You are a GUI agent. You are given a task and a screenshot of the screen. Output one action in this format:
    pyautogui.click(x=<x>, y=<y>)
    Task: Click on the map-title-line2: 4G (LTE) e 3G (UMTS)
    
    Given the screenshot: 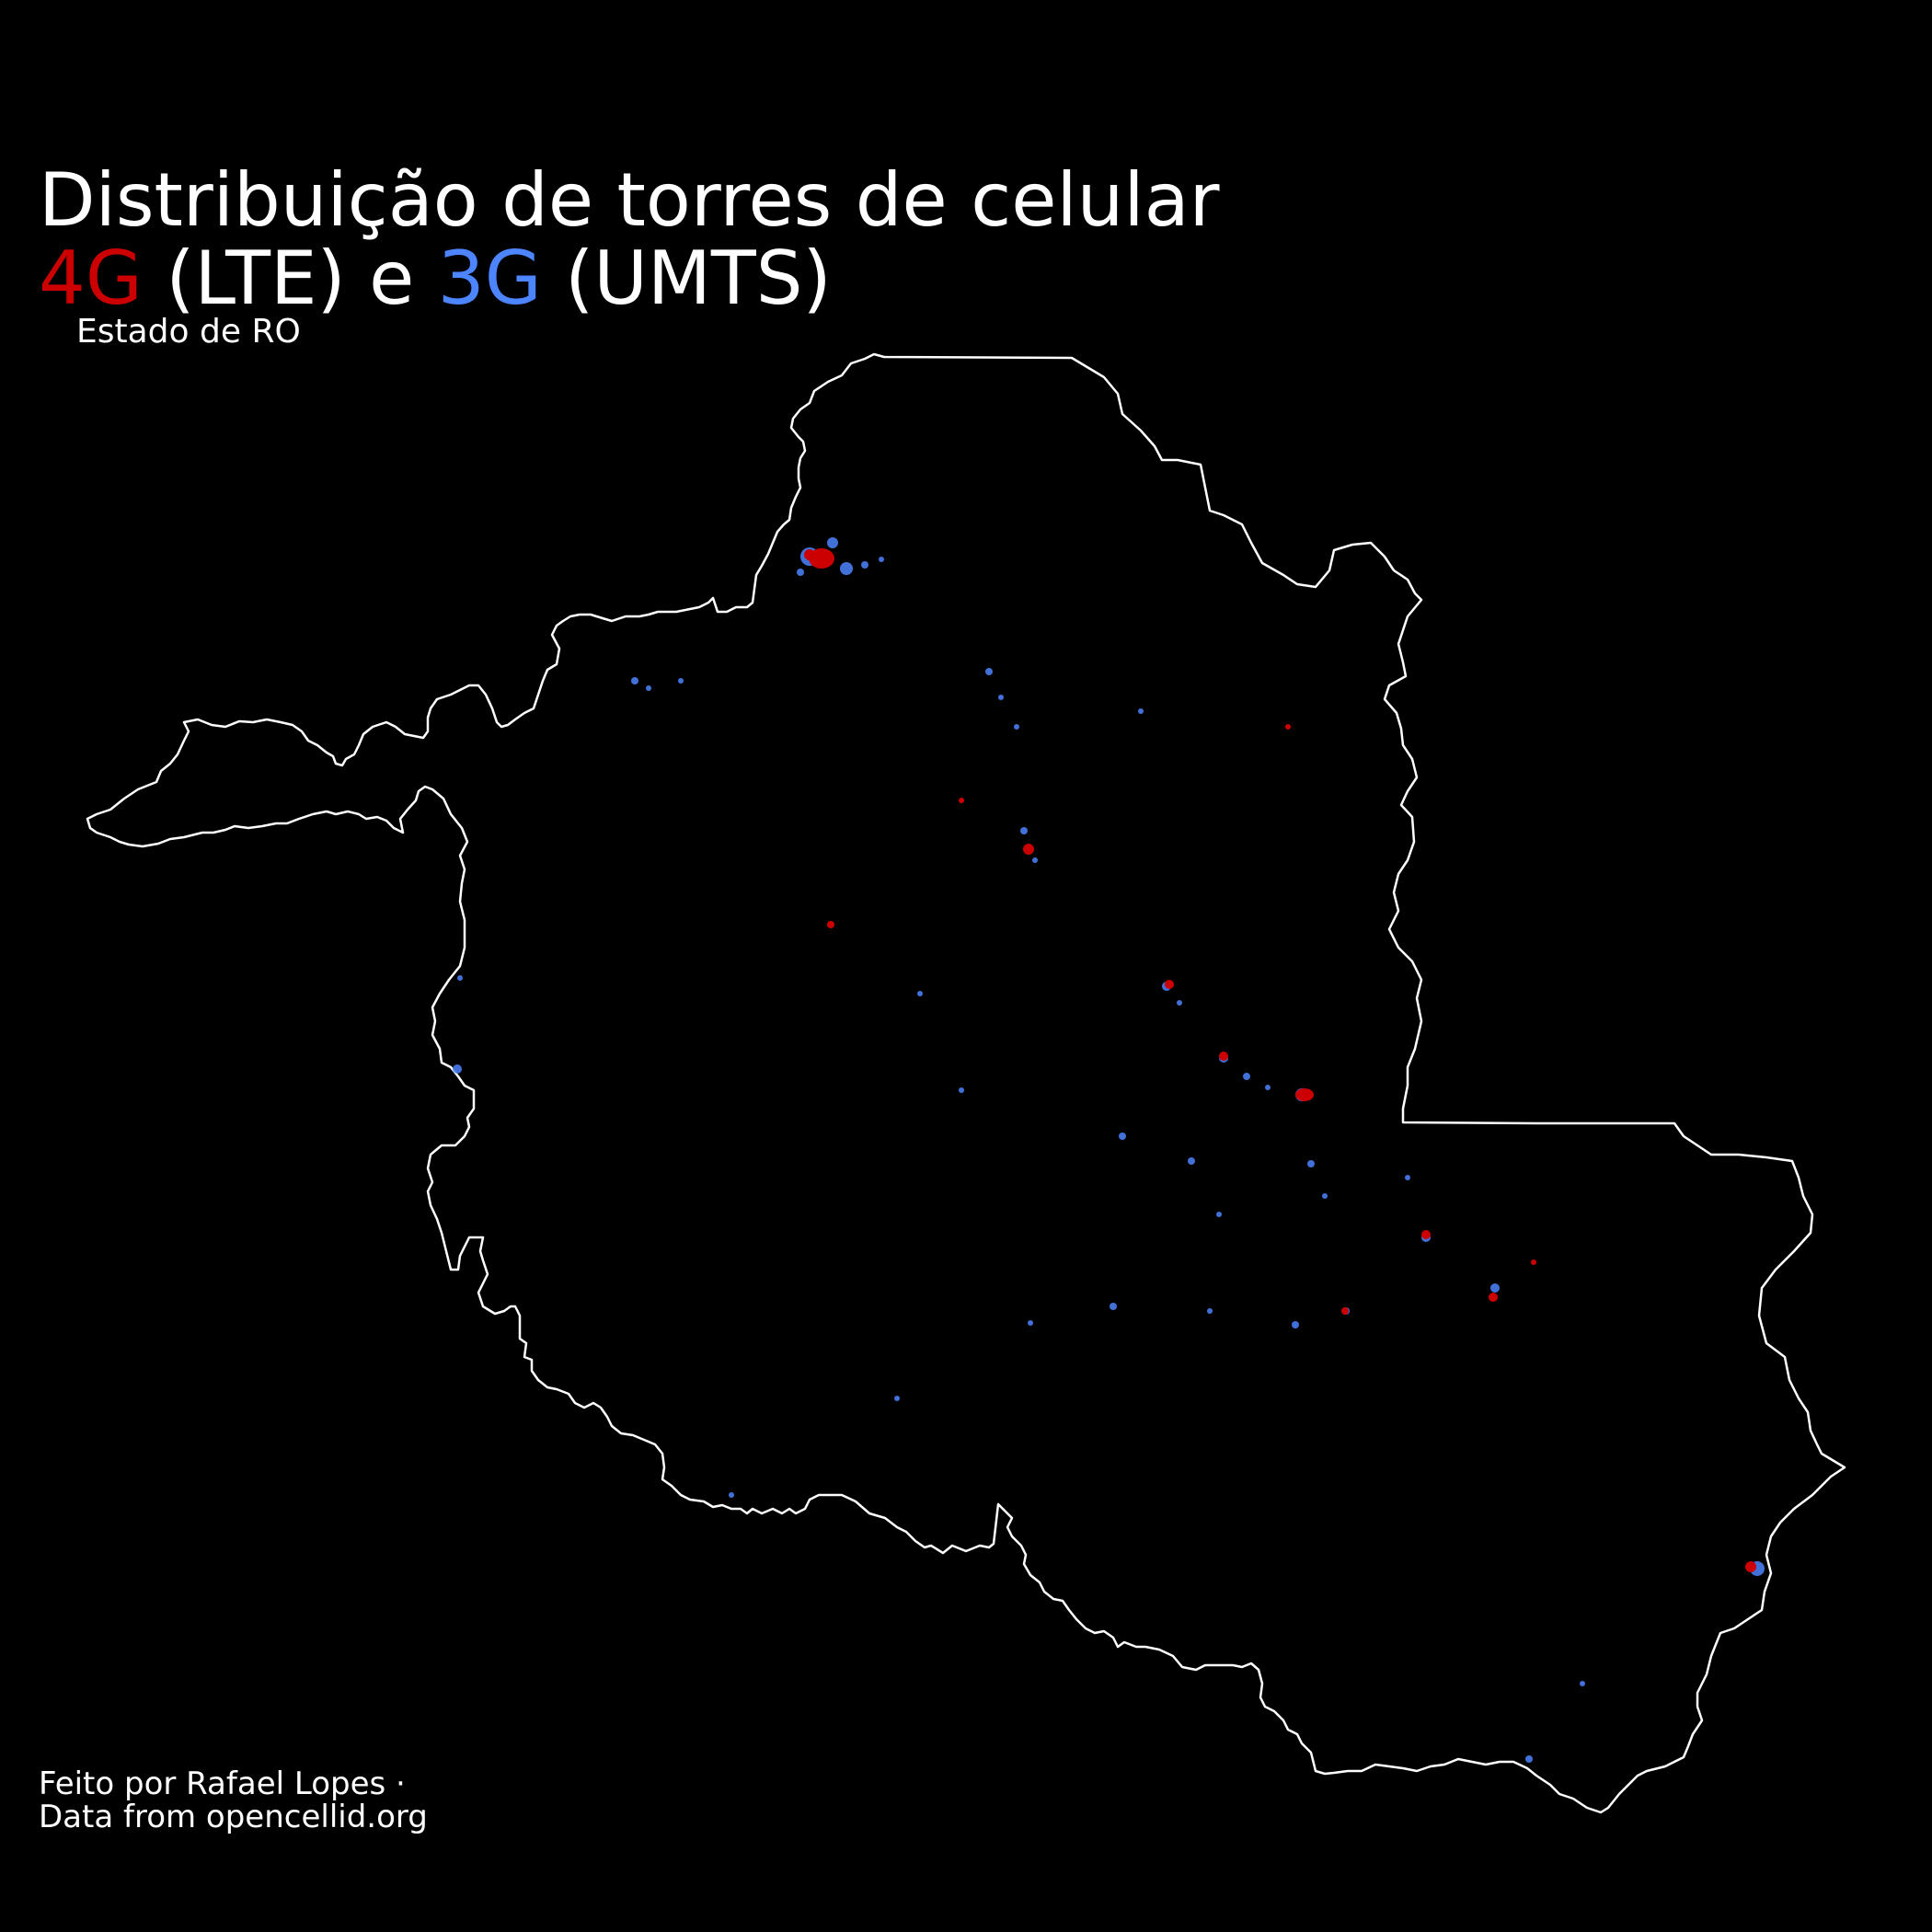 What is the action you would take?
    pyautogui.click(x=435, y=278)
    